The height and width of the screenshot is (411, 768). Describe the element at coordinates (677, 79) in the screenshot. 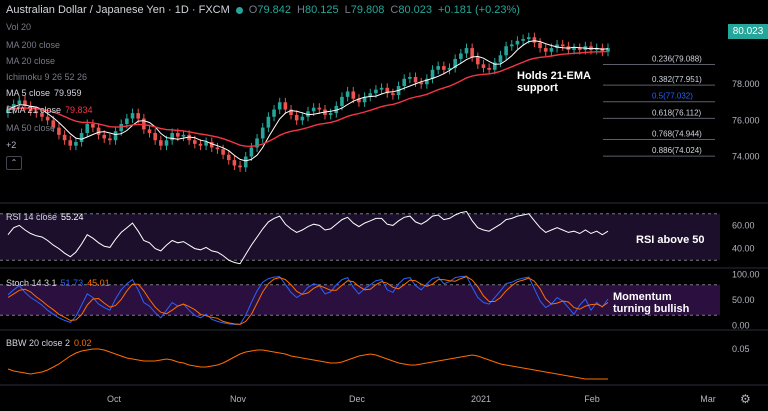

I see `fib-label: 0.382(77.951)` at that location.